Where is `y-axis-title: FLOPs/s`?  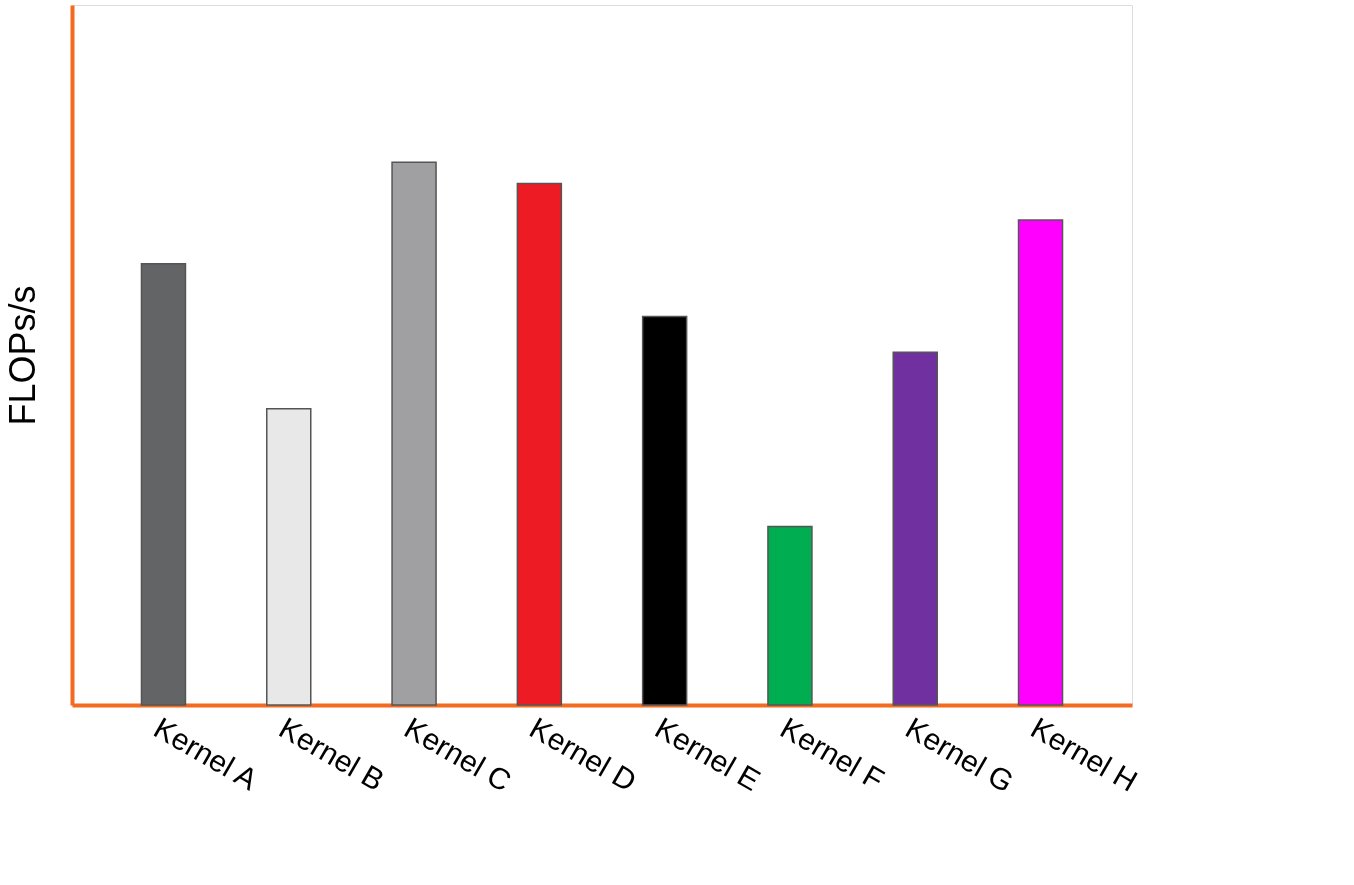
y-axis-title: FLOPs/s is located at coordinates (22, 355).